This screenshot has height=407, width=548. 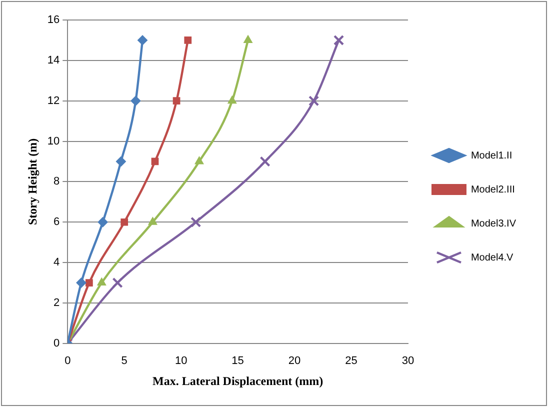 I want to click on y-tick-label: 8, so click(x=57, y=182).